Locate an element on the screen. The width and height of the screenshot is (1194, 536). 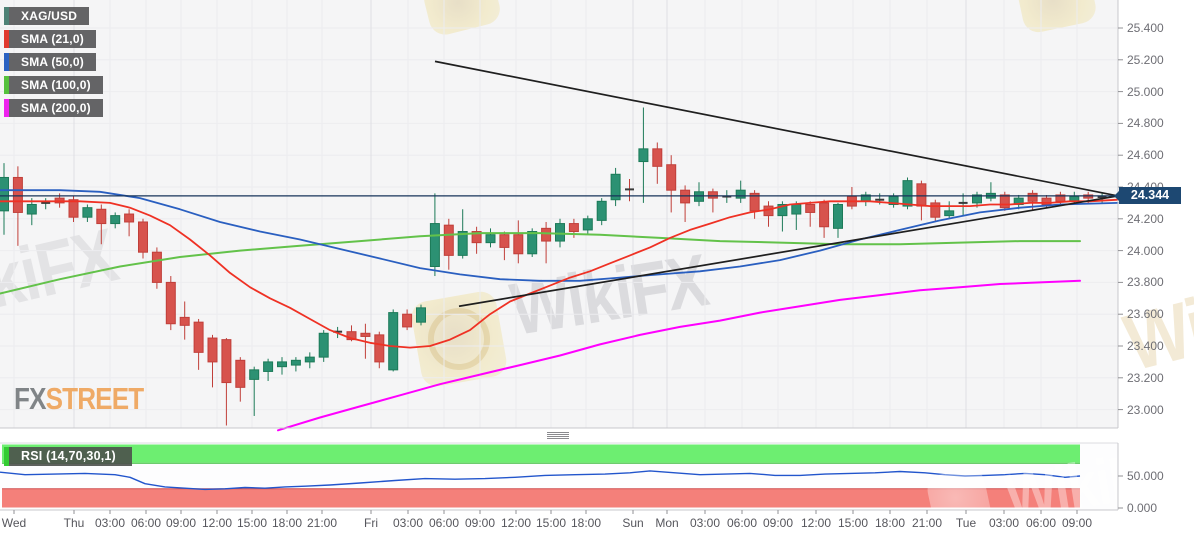
time-axis-label: Tue is located at coordinates (966, 523).